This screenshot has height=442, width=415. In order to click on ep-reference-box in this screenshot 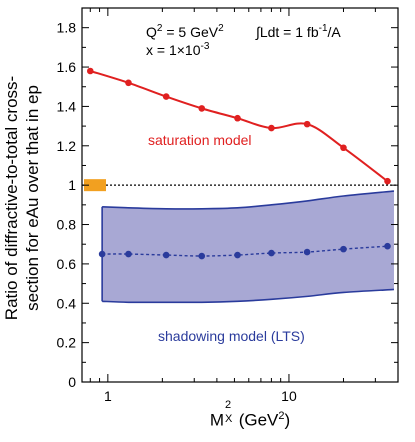, I will do `click(95, 185)`.